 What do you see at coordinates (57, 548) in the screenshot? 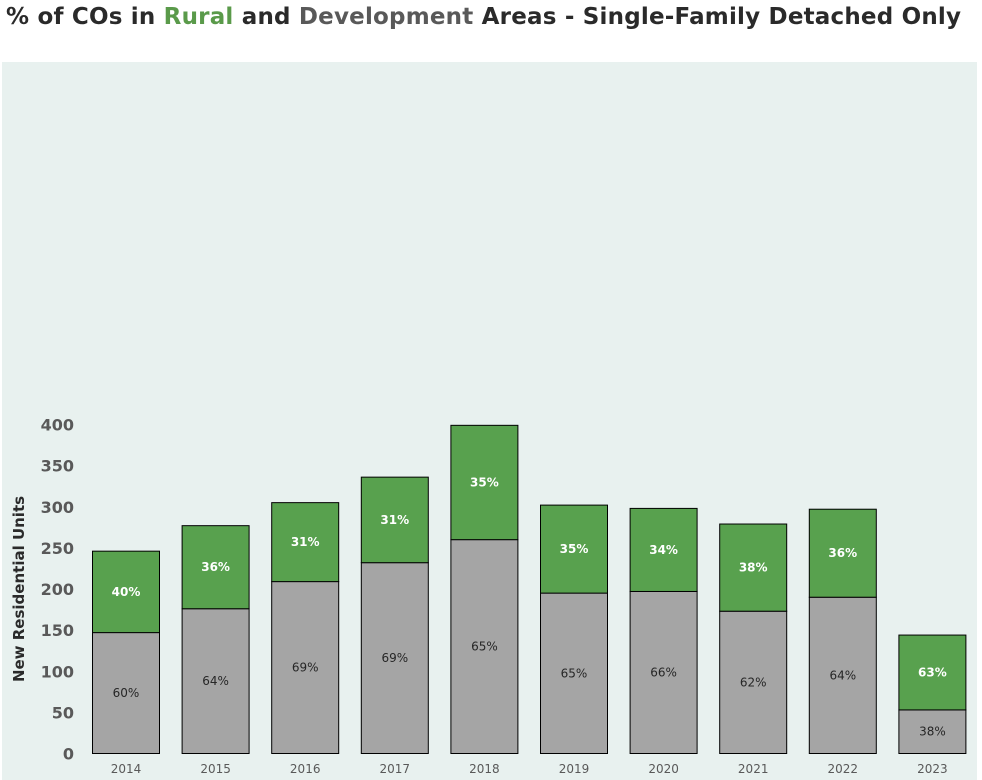
I see `y-tick-label: 250` at bounding box center [57, 548].